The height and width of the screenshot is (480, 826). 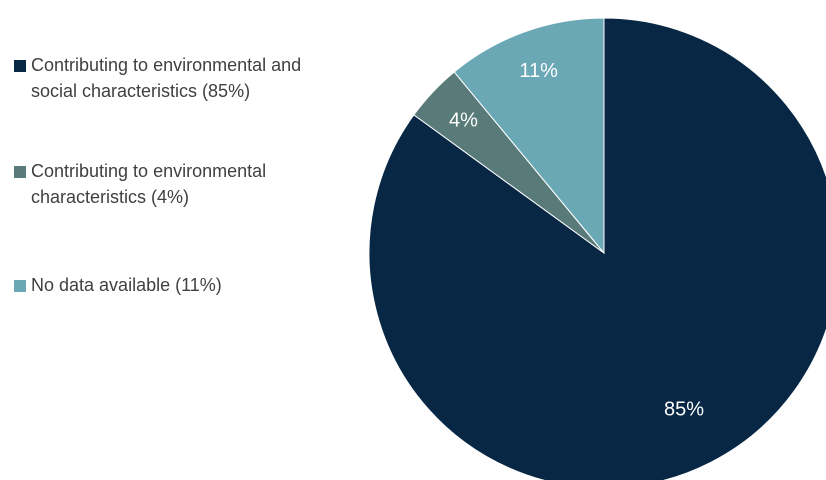 What do you see at coordinates (684, 409) in the screenshot?
I see `slice-label-environmental-social: 85%` at bounding box center [684, 409].